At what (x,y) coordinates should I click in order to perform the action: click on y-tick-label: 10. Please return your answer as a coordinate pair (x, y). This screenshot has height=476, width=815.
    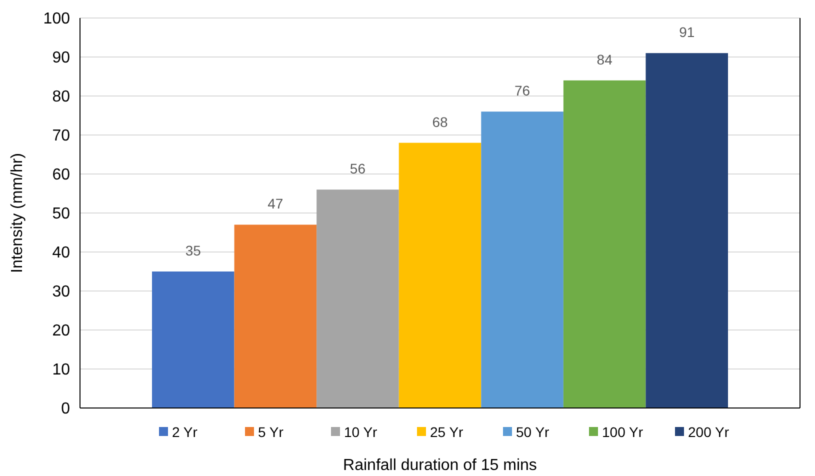
    Looking at the image, I should click on (61, 370).